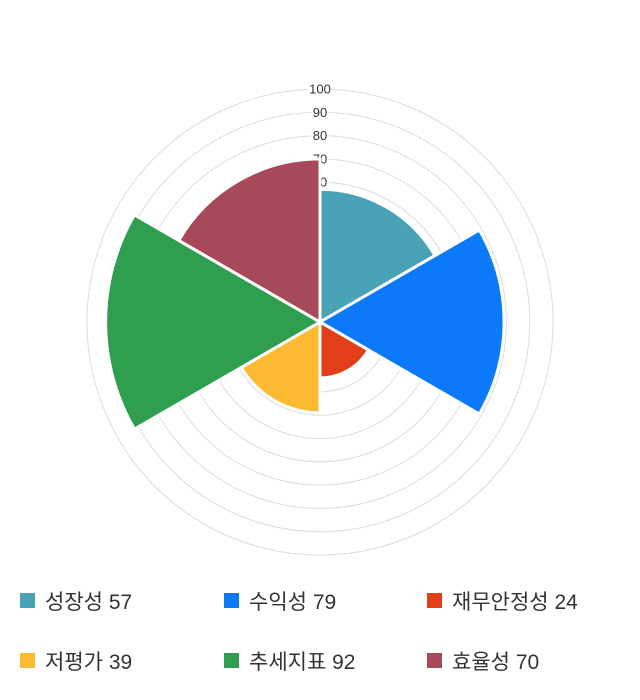  Describe the element at coordinates (344, 350) in the screenshot. I see `sector-재무안정성` at that location.